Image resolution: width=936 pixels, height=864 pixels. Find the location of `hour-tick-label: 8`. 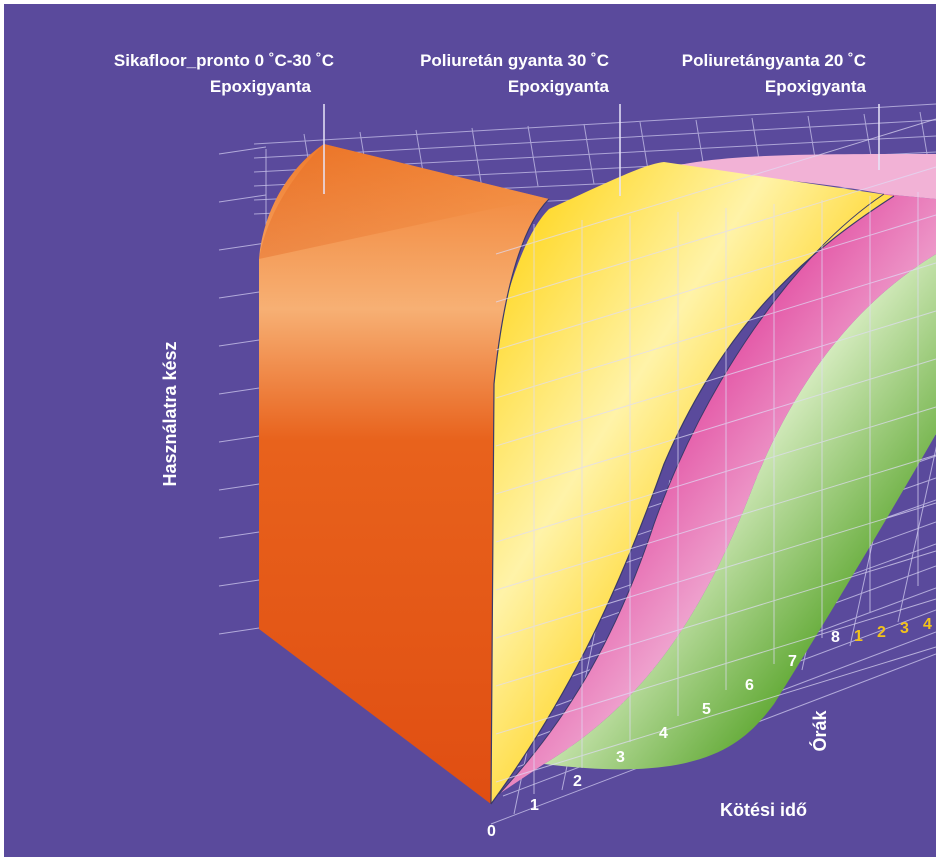

hour-tick-label: 8 is located at coordinates (835, 637).